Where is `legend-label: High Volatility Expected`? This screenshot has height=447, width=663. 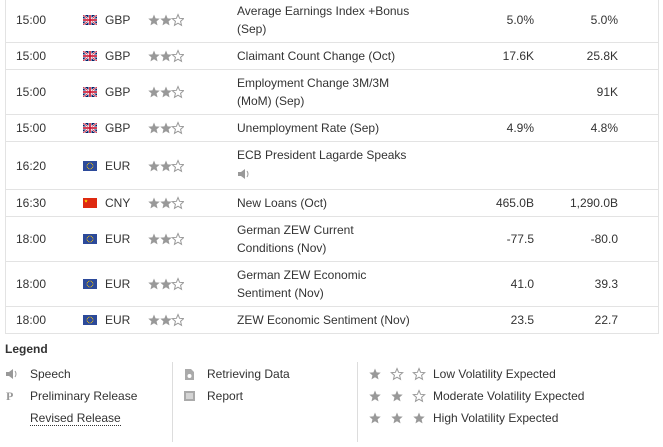
legend-label: High Volatility Expected is located at coordinates (496, 418).